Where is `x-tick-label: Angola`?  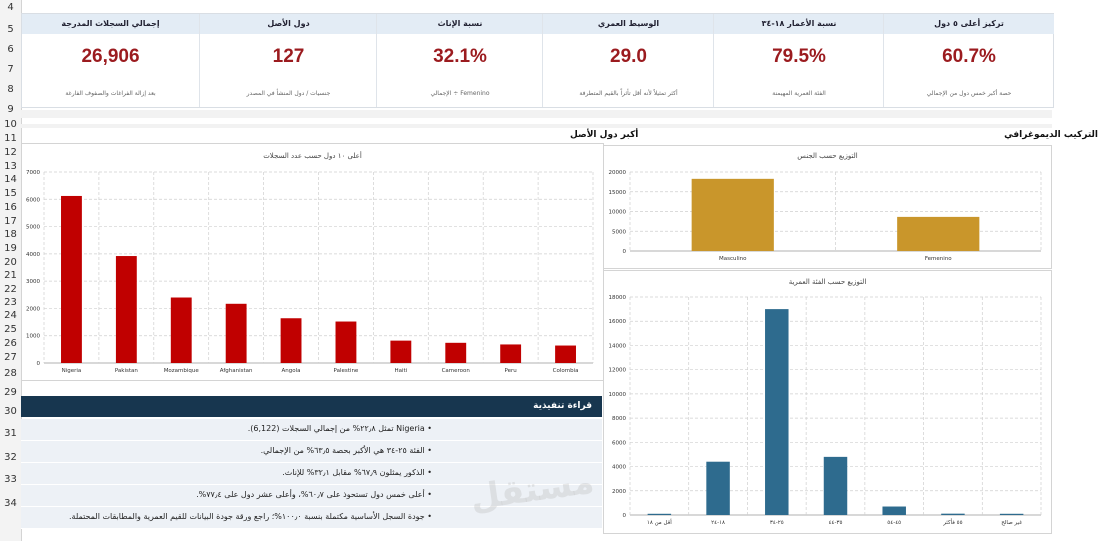
x-tick-label: Angola is located at coordinates (291, 371).